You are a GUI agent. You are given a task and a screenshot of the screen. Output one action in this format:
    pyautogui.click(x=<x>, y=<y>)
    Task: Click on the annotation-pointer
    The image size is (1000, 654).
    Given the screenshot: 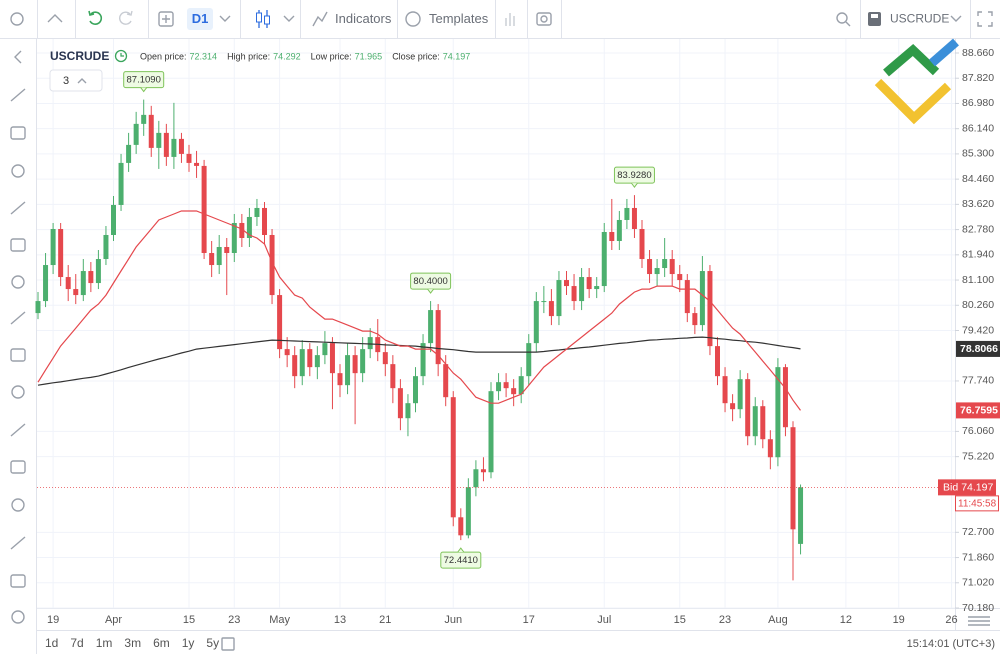 What is the action you would take?
    pyautogui.click(x=144, y=90)
    